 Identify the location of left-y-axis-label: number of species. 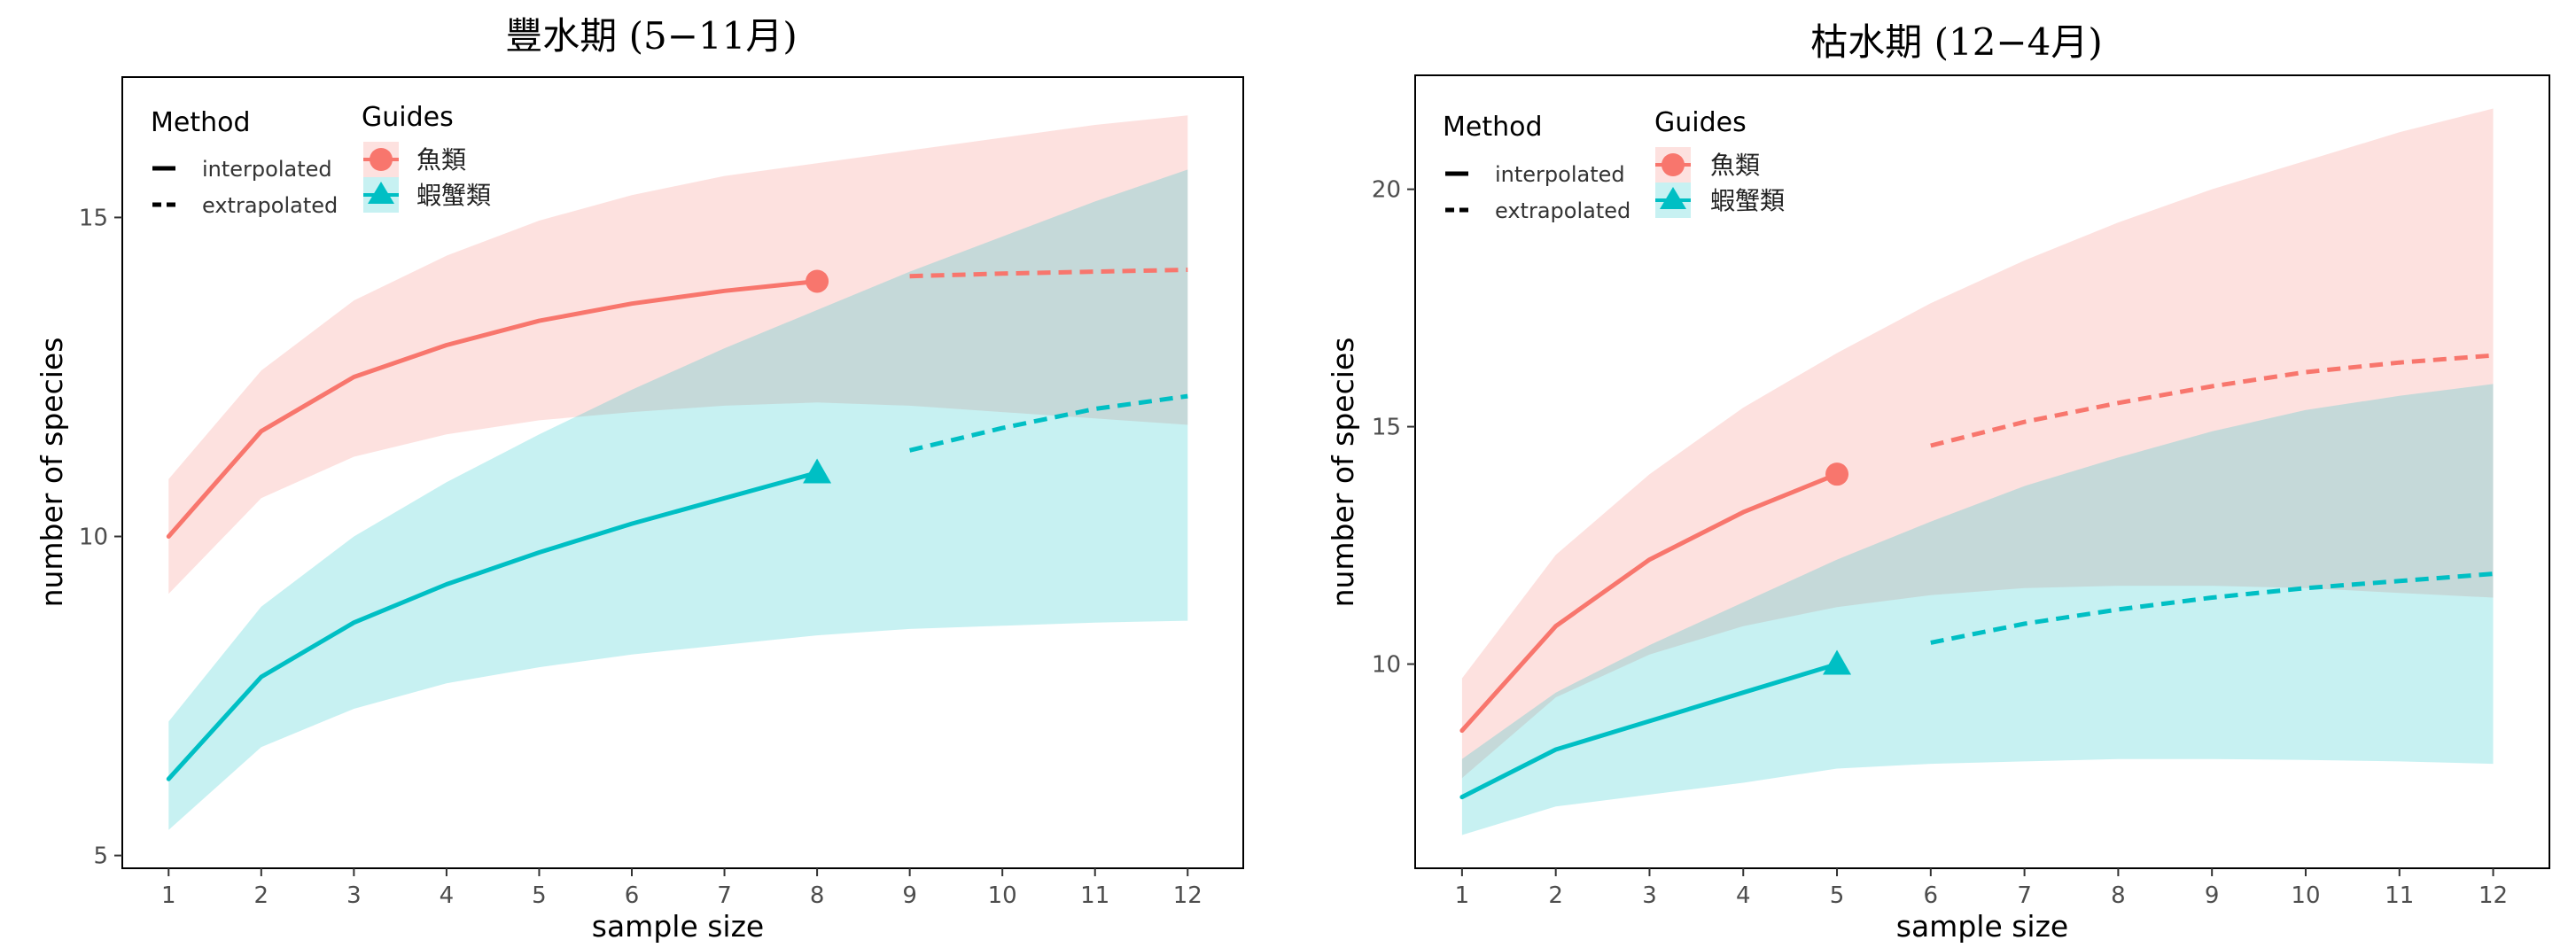
(52, 473).